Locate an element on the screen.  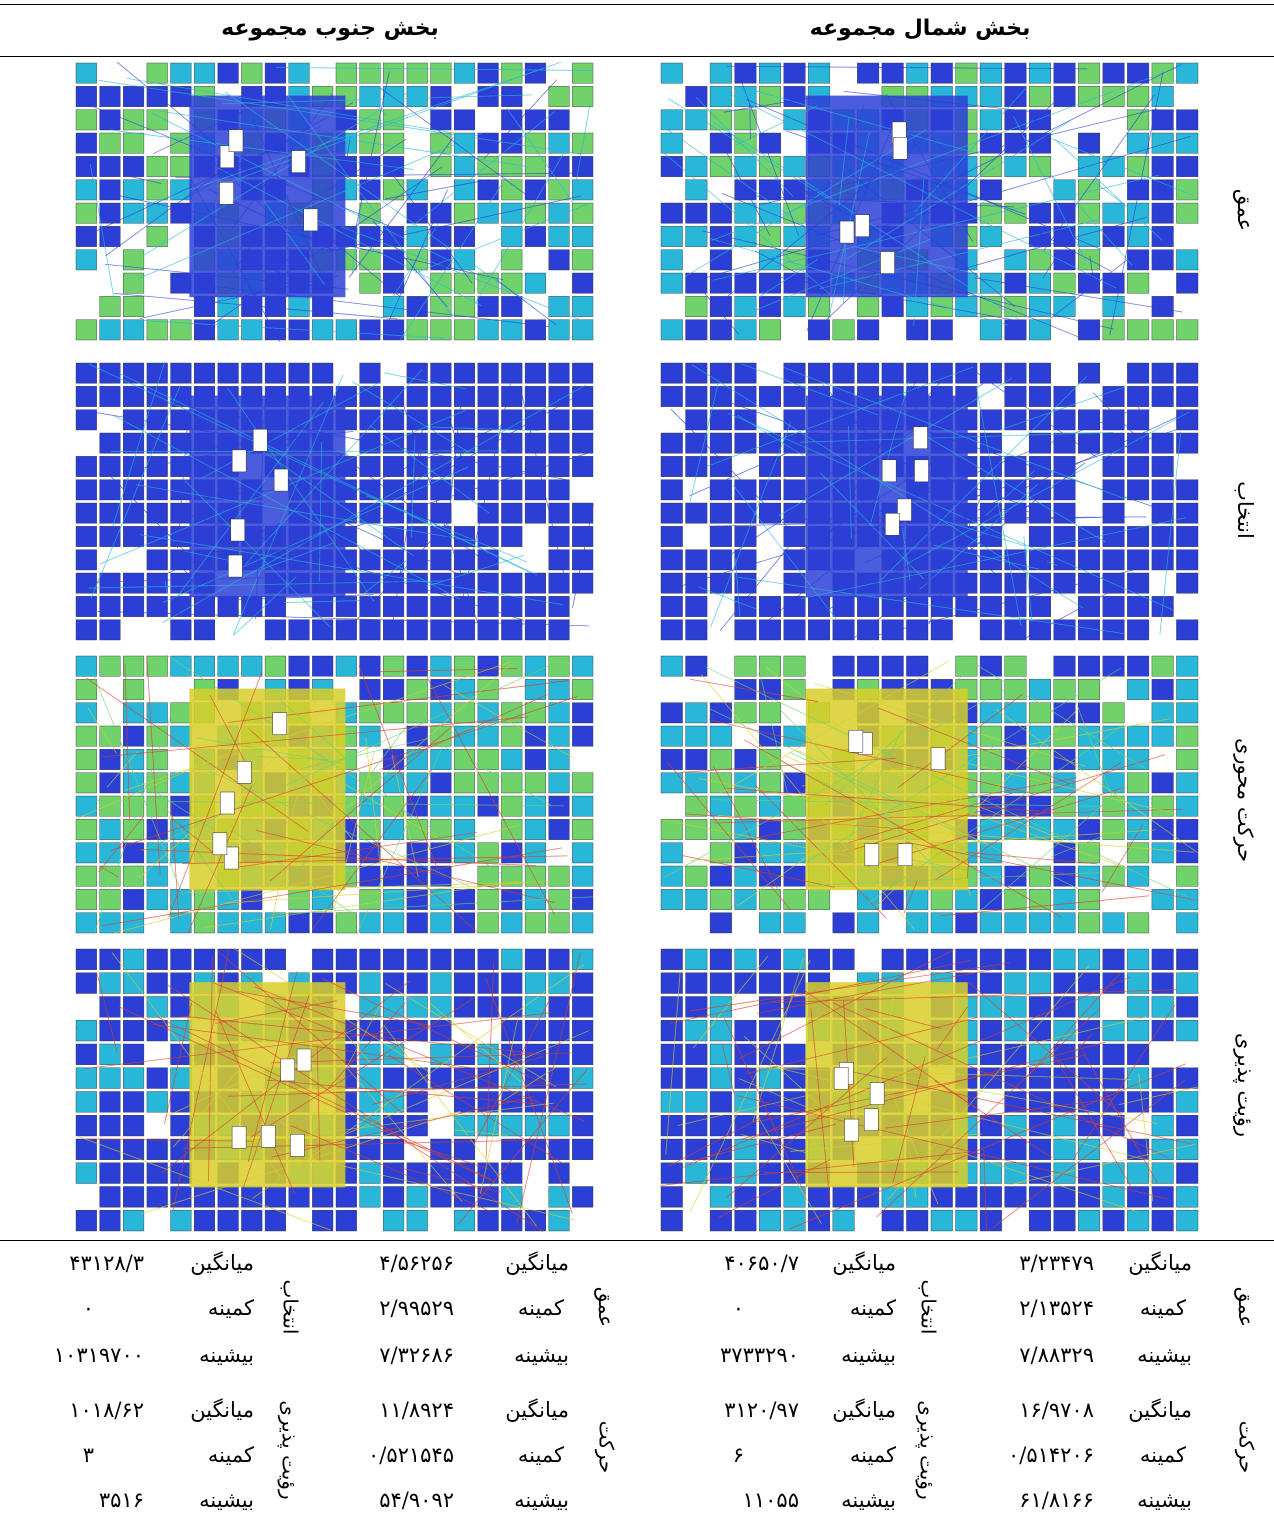
stats-north-choice-label: انتخاب is located at coordinates (928, 1307).